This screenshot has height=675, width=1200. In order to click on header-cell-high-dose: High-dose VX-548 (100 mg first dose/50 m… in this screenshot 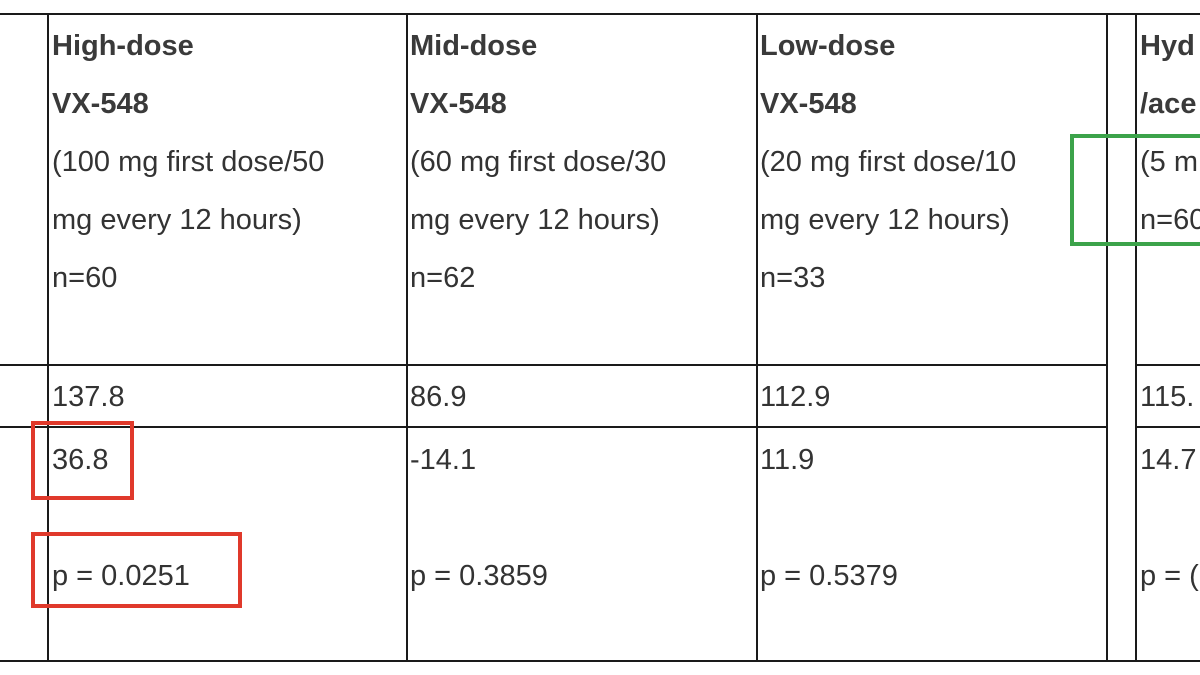, I will do `click(188, 162)`.